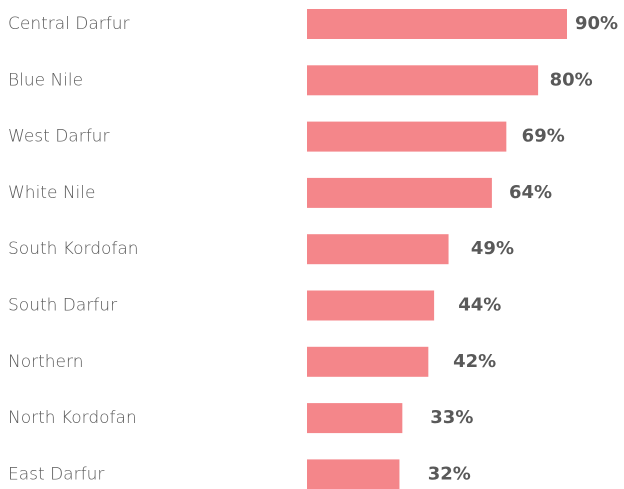 This screenshot has width=624, height=489. Describe the element at coordinates (479, 305) in the screenshot. I see `value-label: 44%` at that location.